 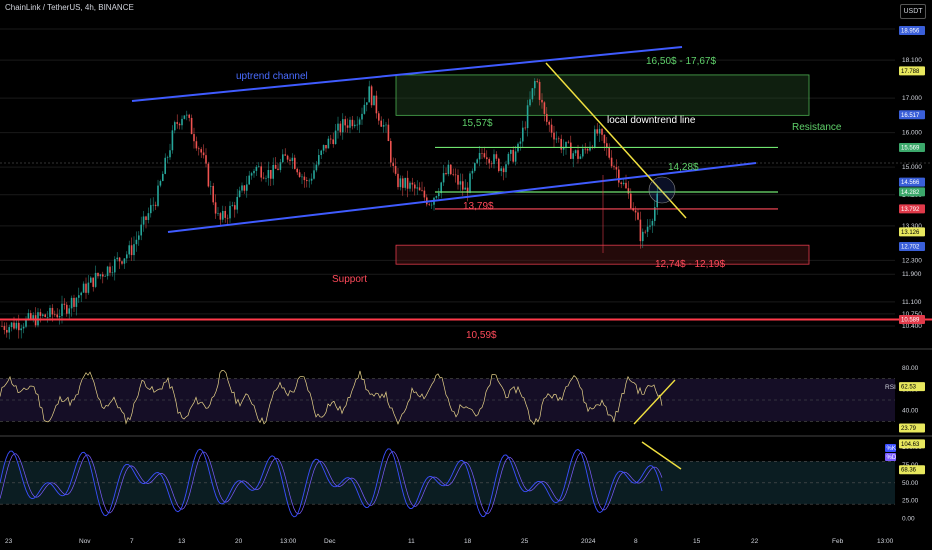 I want to click on price-badge-label: 12.702, so click(x=910, y=248).